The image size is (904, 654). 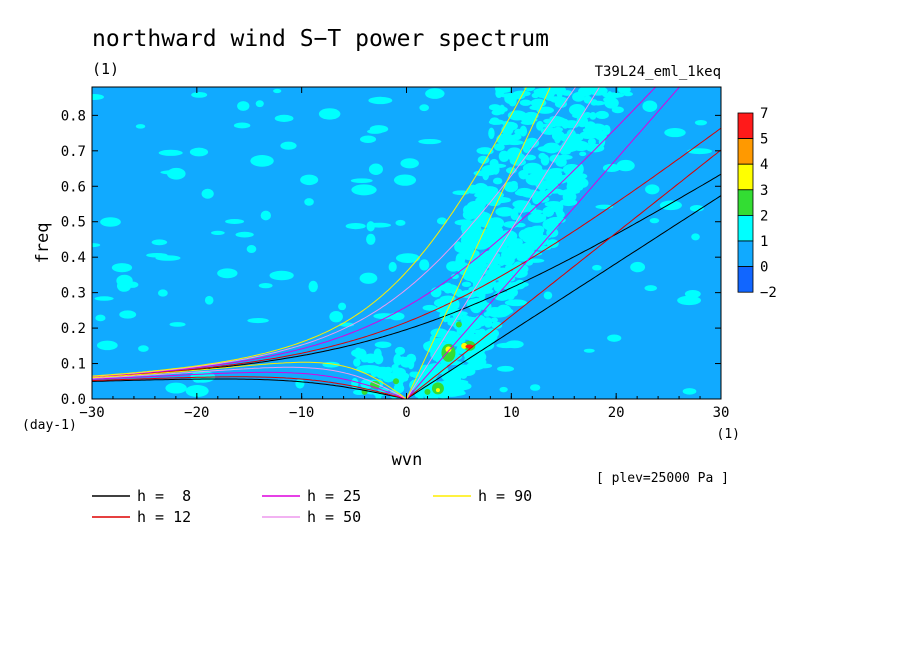 What do you see at coordinates (721, 413) in the screenshot?
I see `x-tick-label: 30` at bounding box center [721, 413].